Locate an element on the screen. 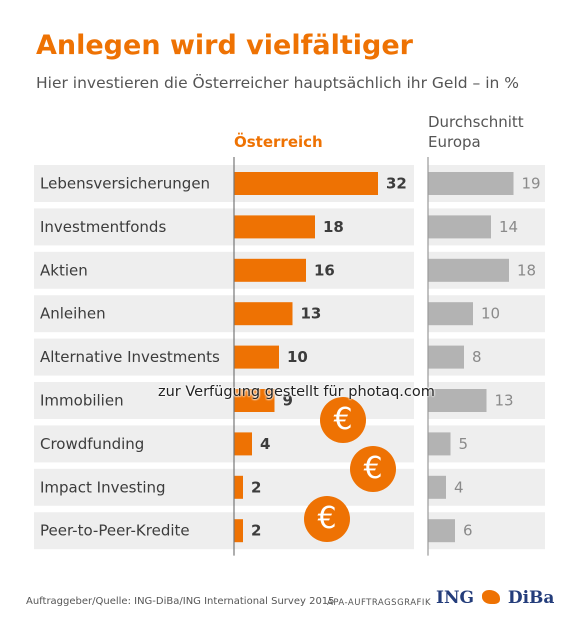  lion-icon is located at coordinates (490, 597).